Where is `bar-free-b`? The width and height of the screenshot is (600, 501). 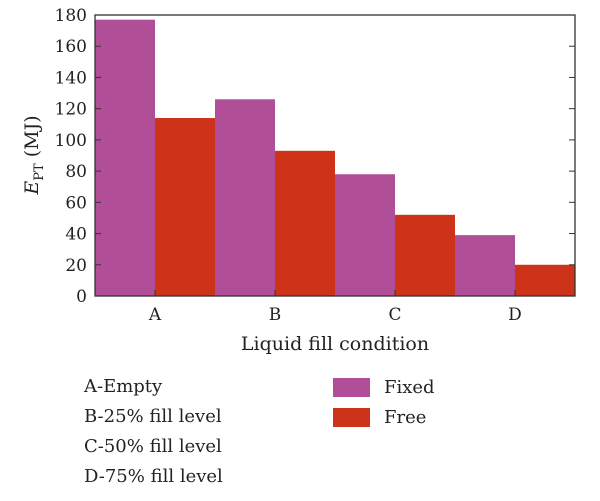 bar-free-b is located at coordinates (305, 223).